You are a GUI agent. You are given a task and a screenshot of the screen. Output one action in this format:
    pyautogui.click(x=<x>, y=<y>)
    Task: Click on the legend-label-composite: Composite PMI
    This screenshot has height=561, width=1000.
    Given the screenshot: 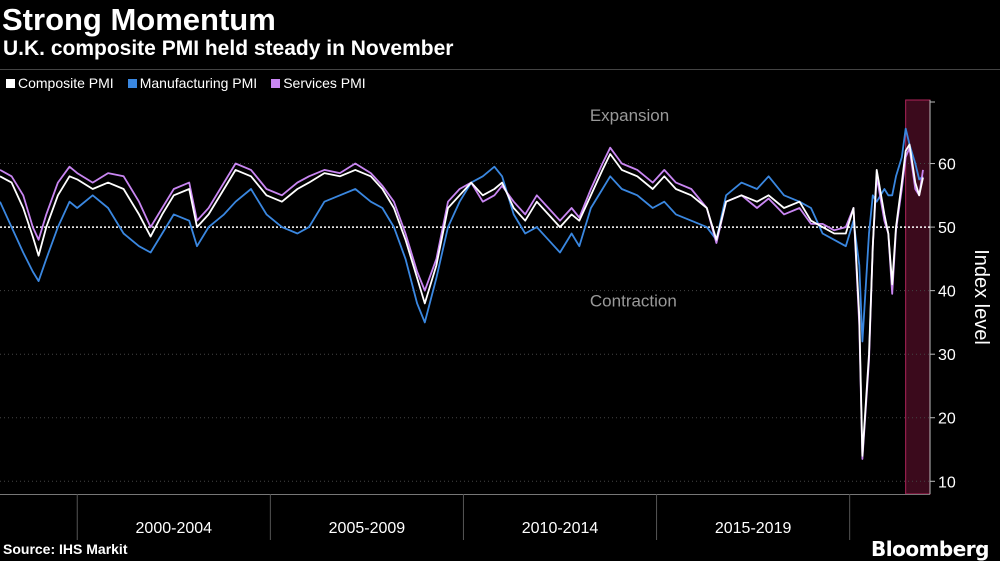 What is the action you would take?
    pyautogui.click(x=66, y=83)
    